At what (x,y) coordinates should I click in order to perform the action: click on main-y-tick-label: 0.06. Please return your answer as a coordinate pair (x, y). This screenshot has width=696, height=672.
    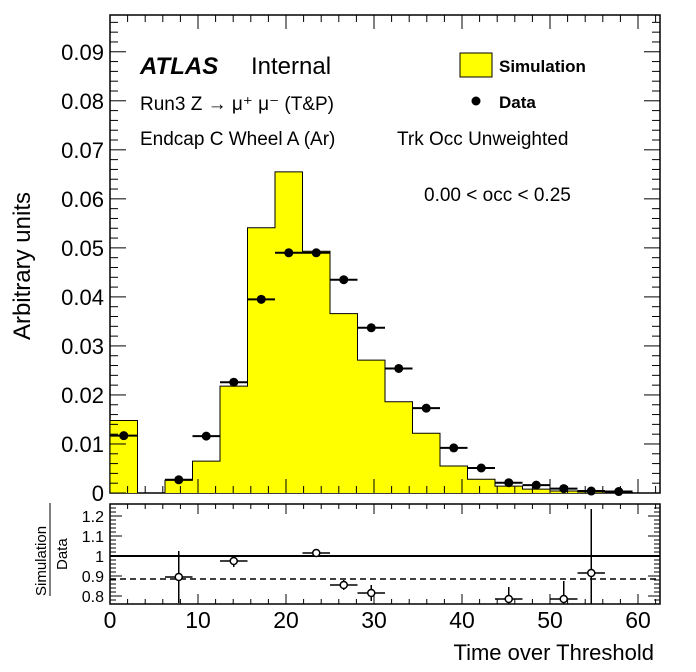
    Looking at the image, I should click on (82, 199).